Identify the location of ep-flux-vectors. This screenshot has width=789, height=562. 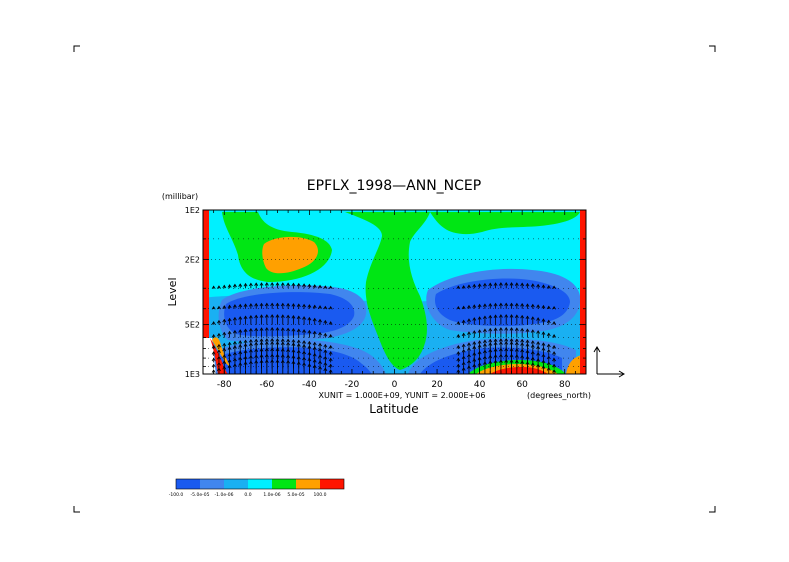
(384, 328).